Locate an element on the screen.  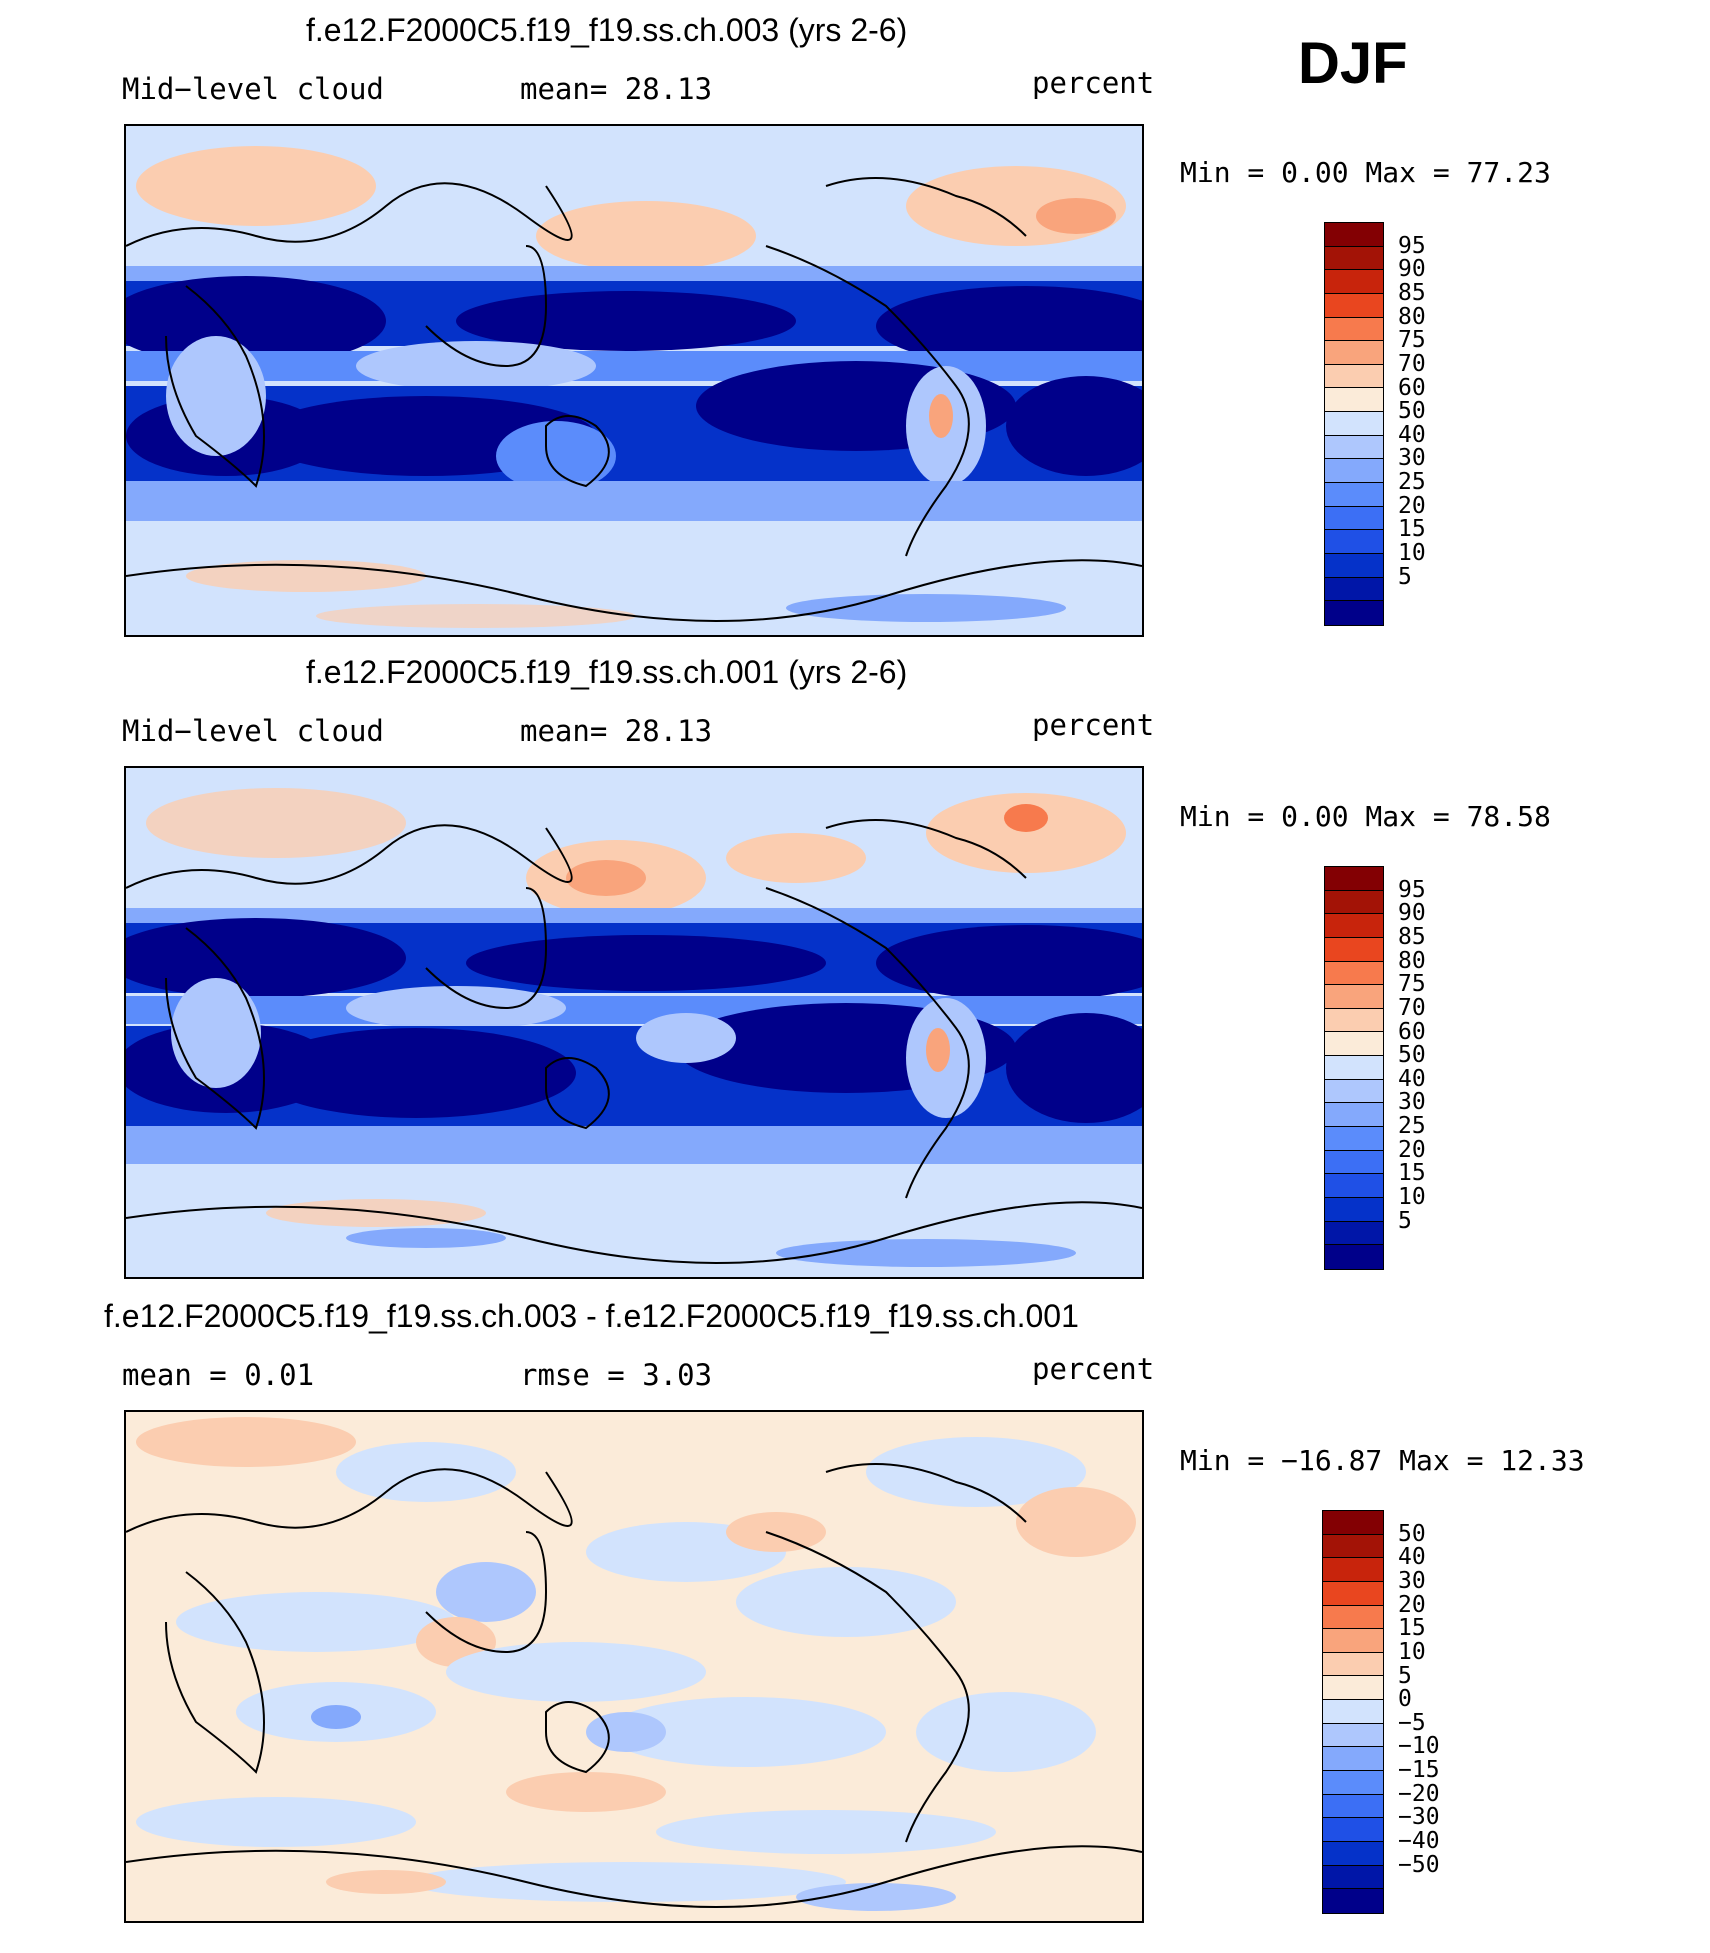
panel-3-colorbar is located at coordinates (1353, 1712).